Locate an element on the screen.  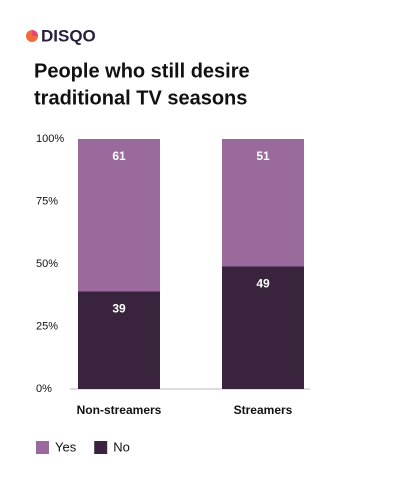
data-label: 49 is located at coordinates (263, 284).